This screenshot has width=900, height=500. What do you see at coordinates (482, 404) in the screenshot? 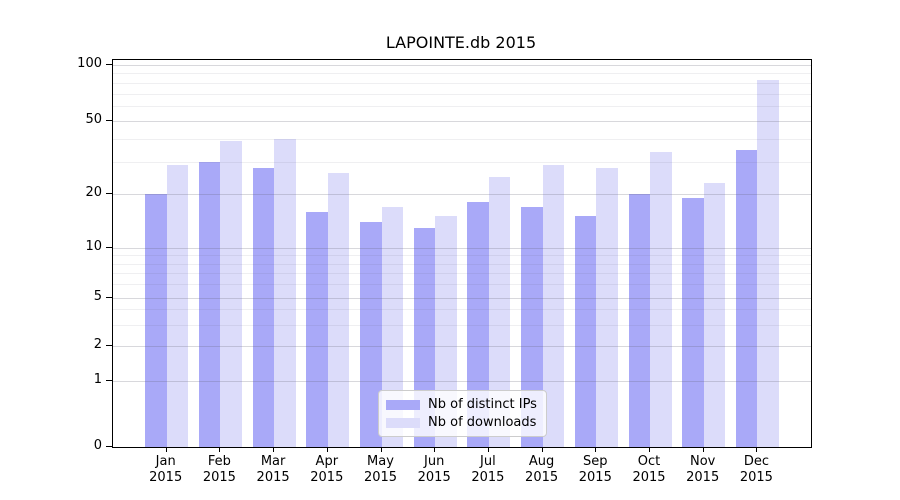
I see `legend-label-distinct-ips: Nb of distinct IPs` at bounding box center [482, 404].